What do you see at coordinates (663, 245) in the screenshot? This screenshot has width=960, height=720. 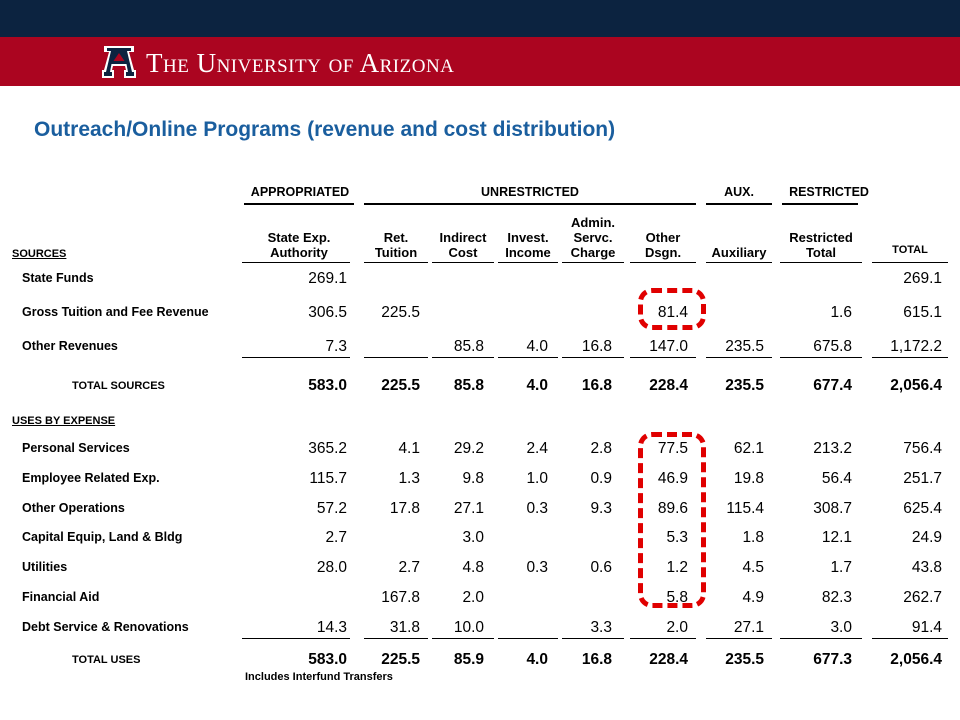 I see `col-header-other-dsgn: Other Dsgn.` at bounding box center [663, 245].